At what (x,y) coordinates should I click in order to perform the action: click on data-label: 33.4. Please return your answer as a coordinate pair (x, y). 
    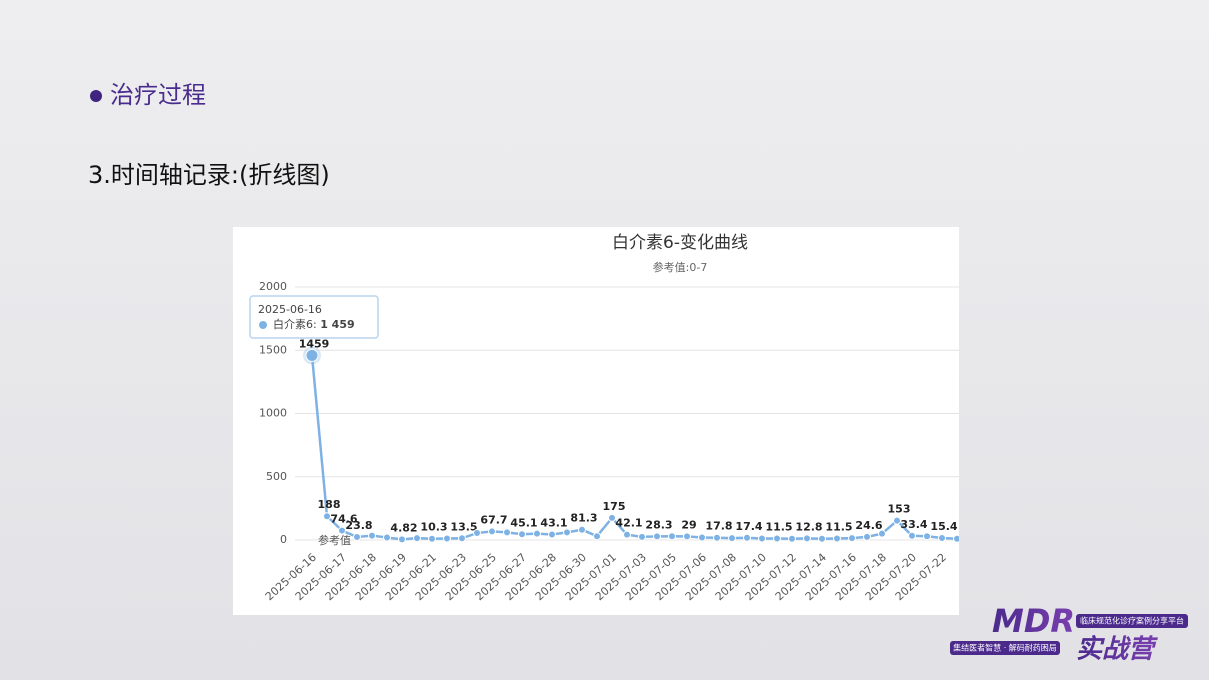
    Looking at the image, I should click on (913, 524).